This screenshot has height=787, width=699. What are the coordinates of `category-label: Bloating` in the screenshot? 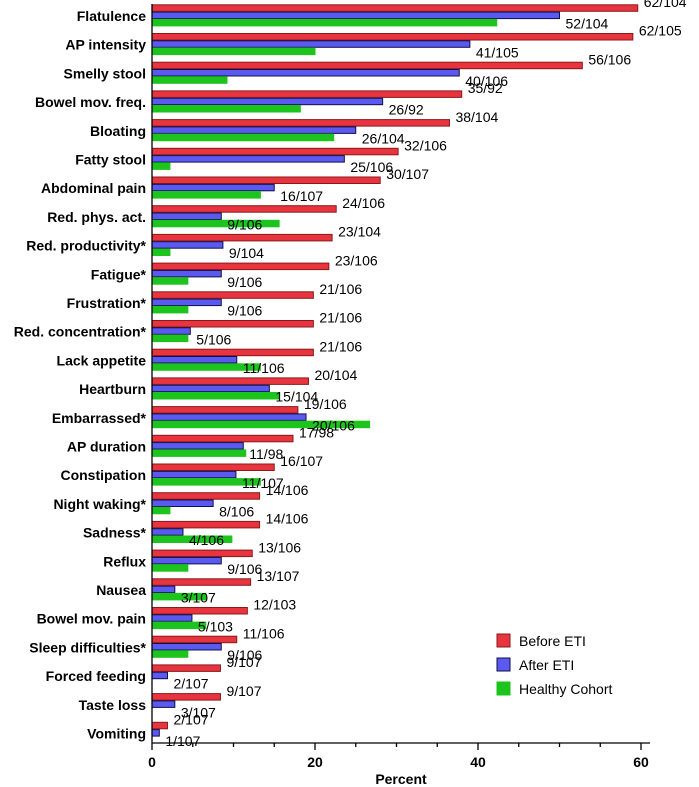 It's located at (118, 131).